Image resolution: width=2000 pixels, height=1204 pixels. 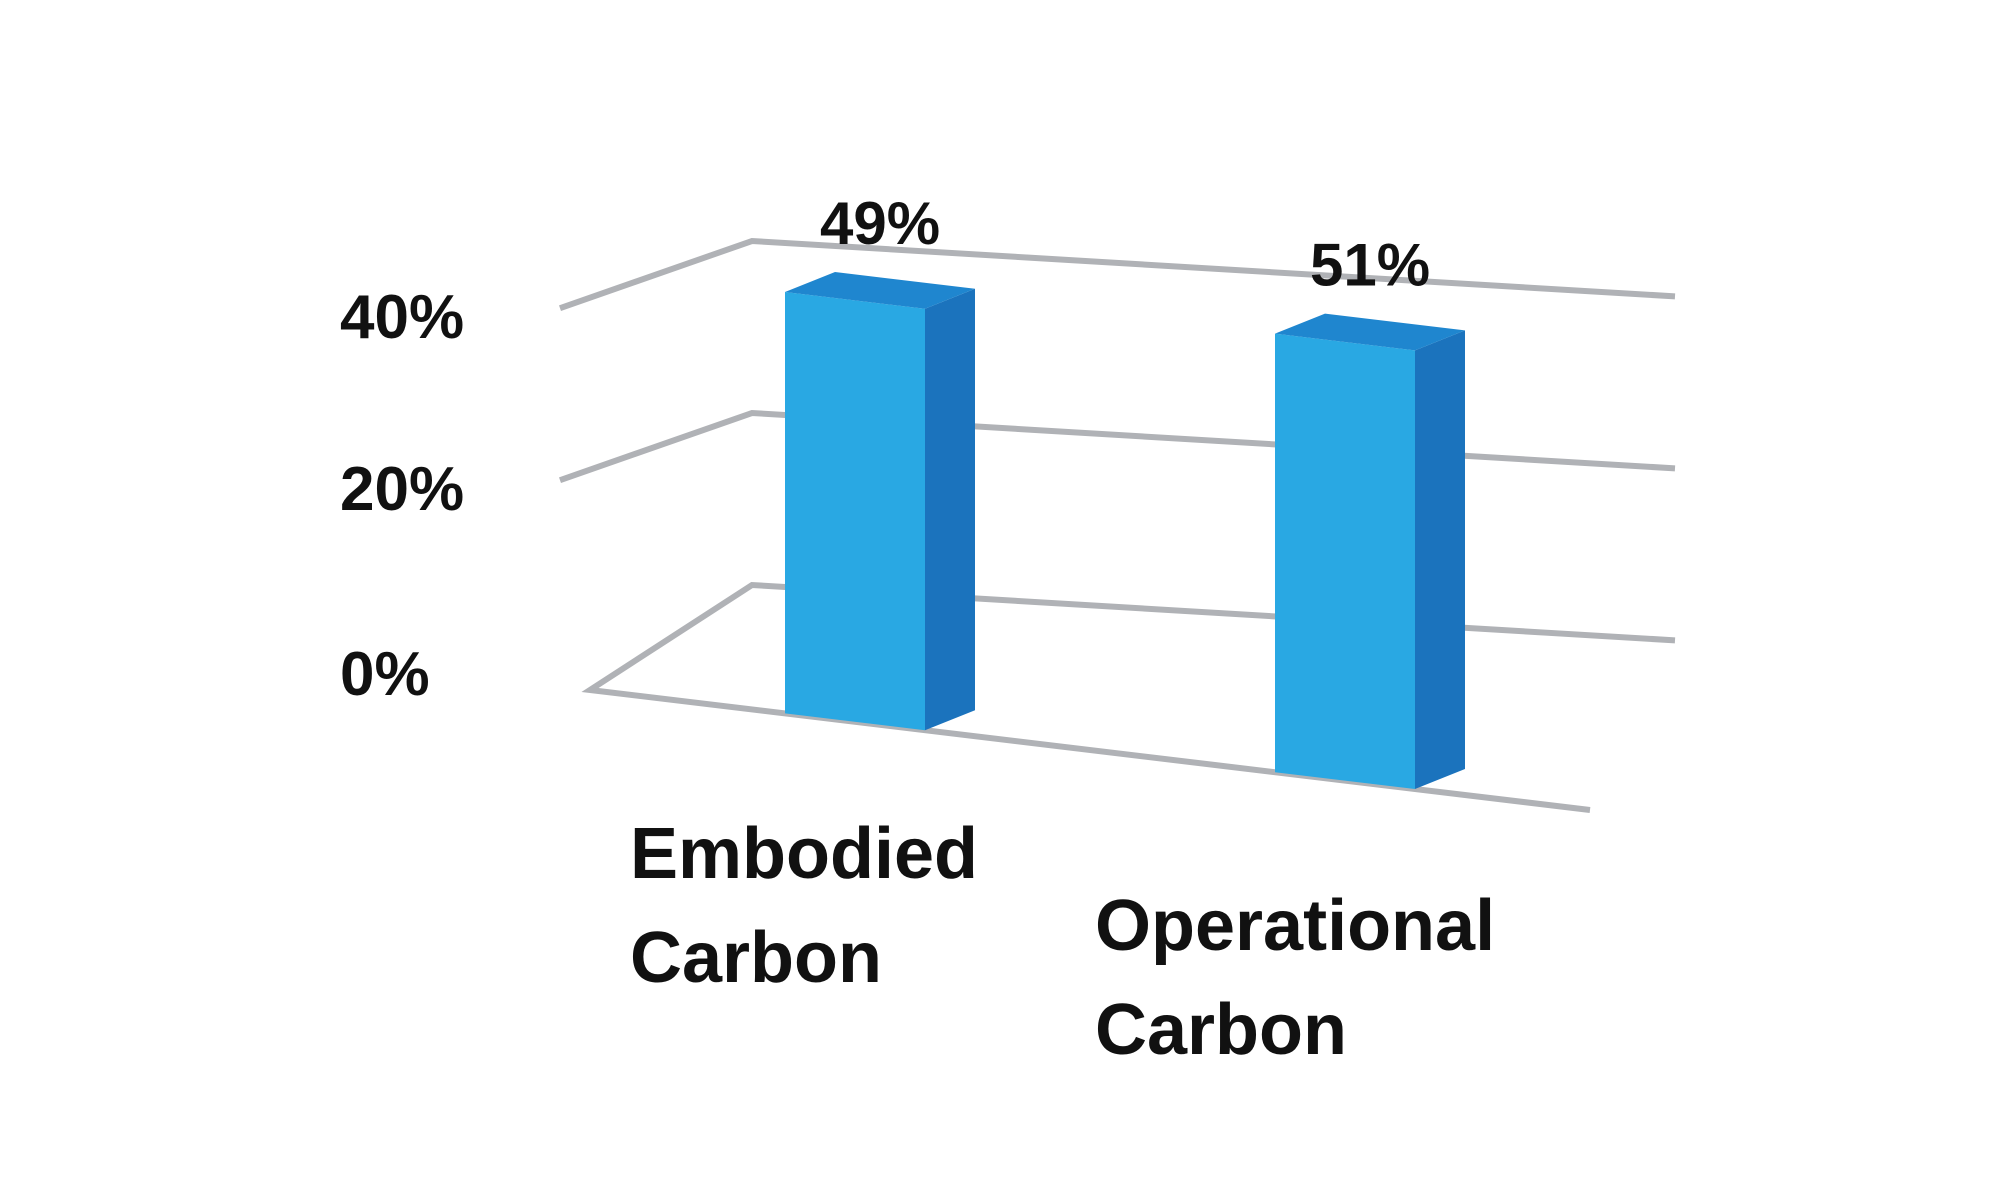 What do you see at coordinates (1125, 530) in the screenshot?
I see `bars` at bounding box center [1125, 530].